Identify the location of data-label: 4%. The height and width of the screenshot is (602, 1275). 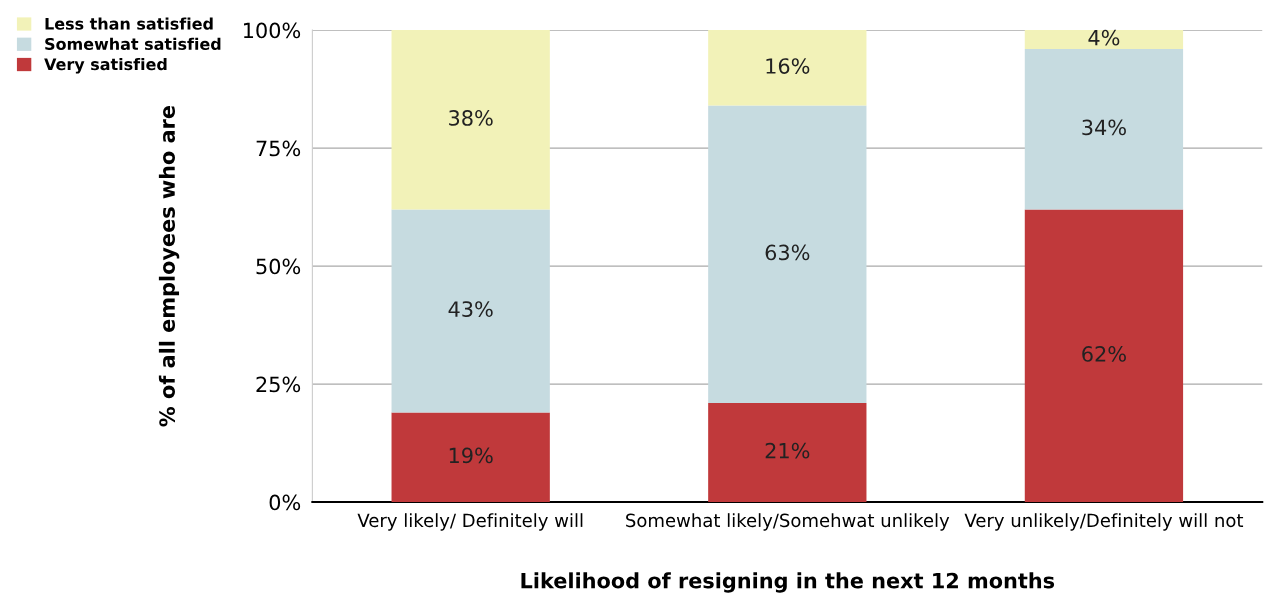
(1104, 37).